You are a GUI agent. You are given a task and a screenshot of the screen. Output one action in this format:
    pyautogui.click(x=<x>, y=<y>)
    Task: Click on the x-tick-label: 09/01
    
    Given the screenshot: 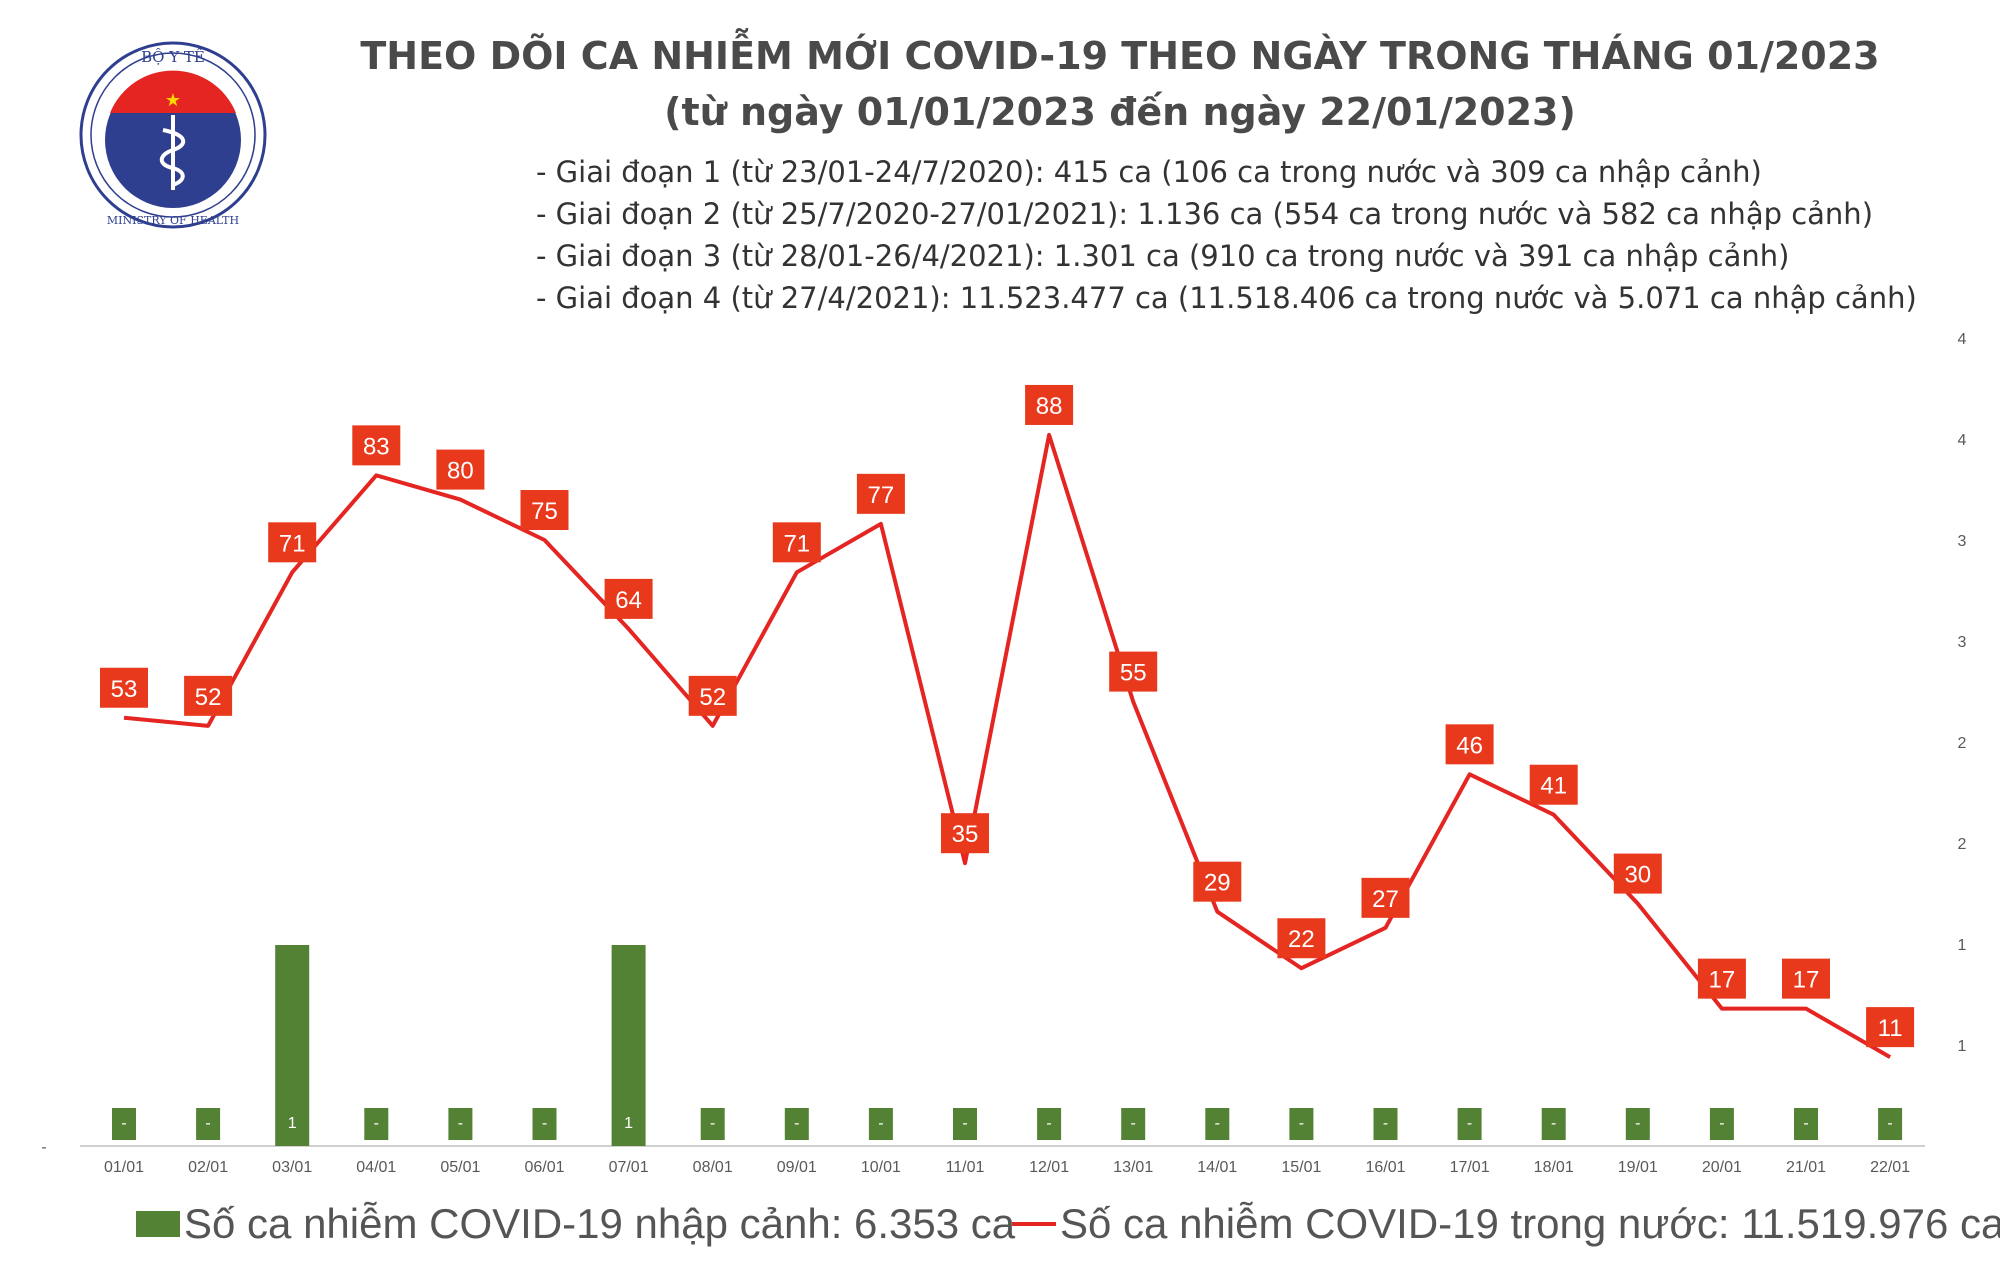 What is the action you would take?
    pyautogui.click(x=797, y=1167)
    